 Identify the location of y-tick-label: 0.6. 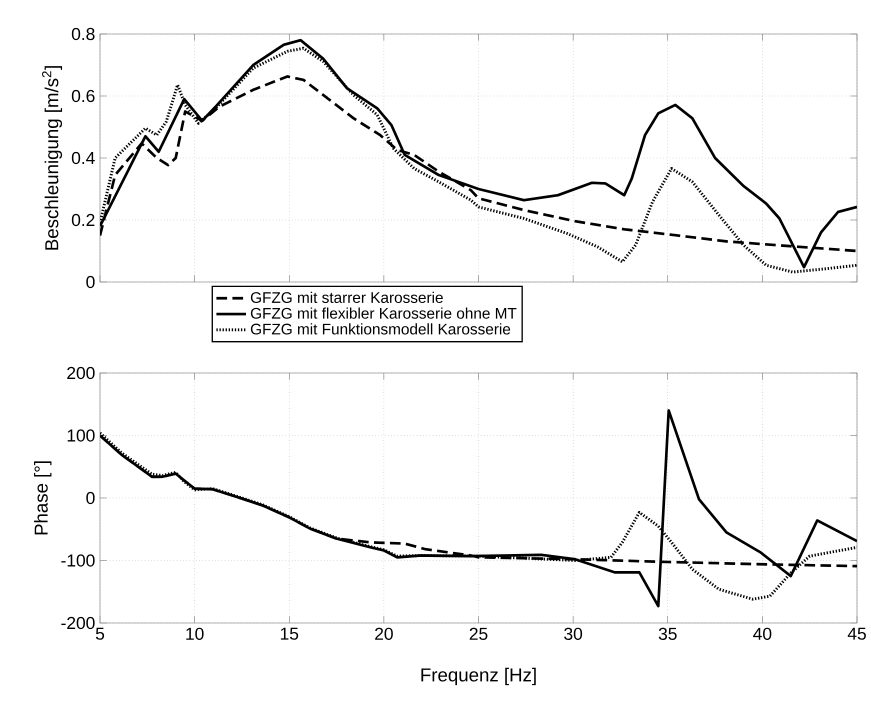
(83, 96).